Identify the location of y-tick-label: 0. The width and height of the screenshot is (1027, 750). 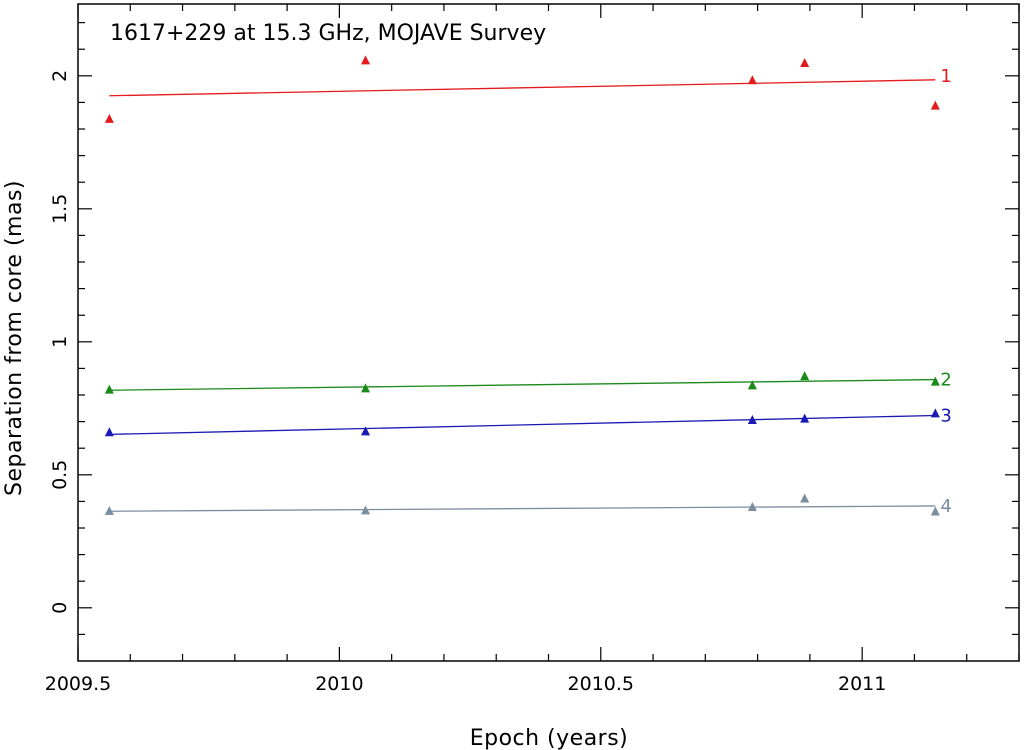
(60, 608).